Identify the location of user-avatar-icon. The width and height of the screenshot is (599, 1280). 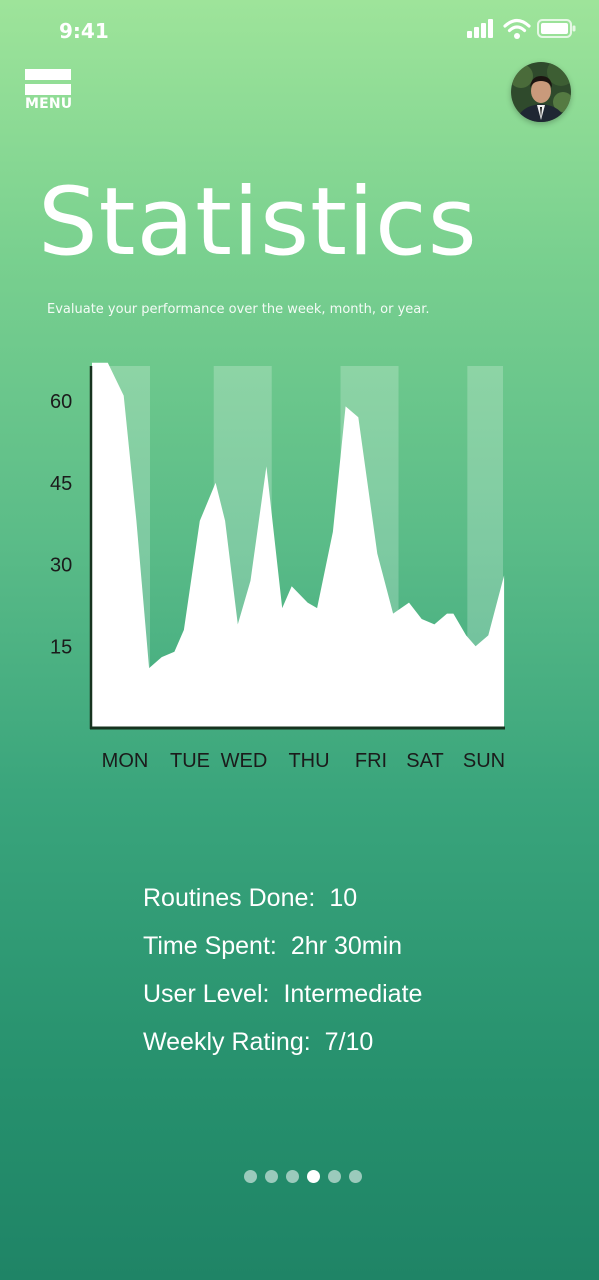
(541, 92).